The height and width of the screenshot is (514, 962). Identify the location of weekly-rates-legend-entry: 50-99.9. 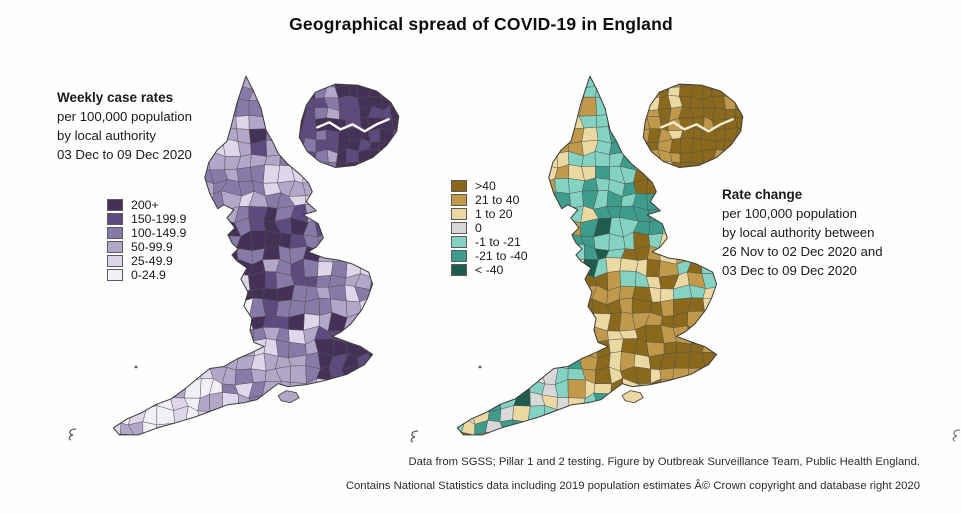
(146, 247).